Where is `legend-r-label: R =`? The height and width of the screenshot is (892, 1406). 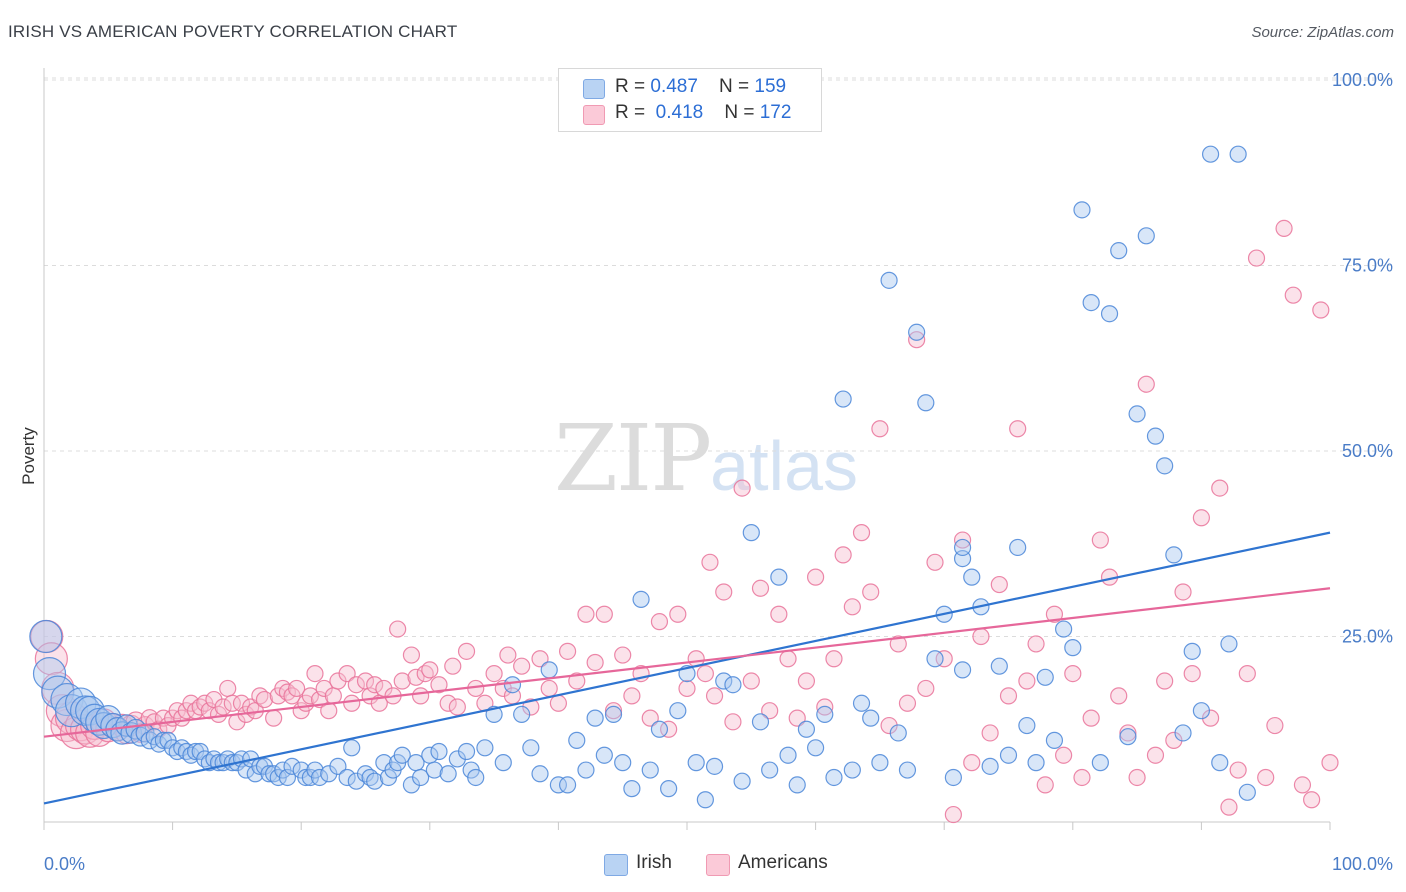
legend-r-label: R = is located at coordinates (633, 86).